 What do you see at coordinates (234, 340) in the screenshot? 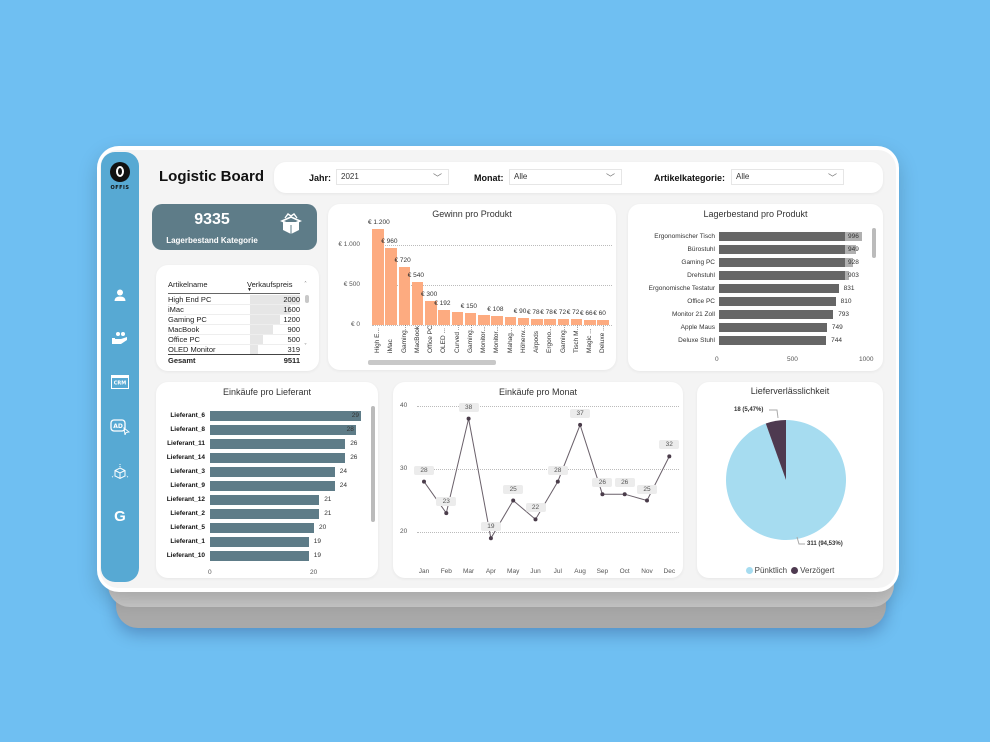
I see `table-row: Office PC 500` at bounding box center [234, 340].